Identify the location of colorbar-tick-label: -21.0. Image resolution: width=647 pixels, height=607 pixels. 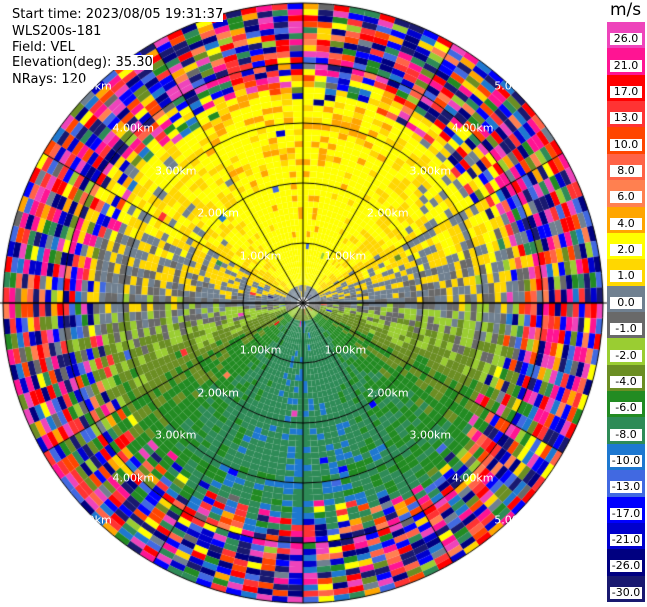
(626, 540).